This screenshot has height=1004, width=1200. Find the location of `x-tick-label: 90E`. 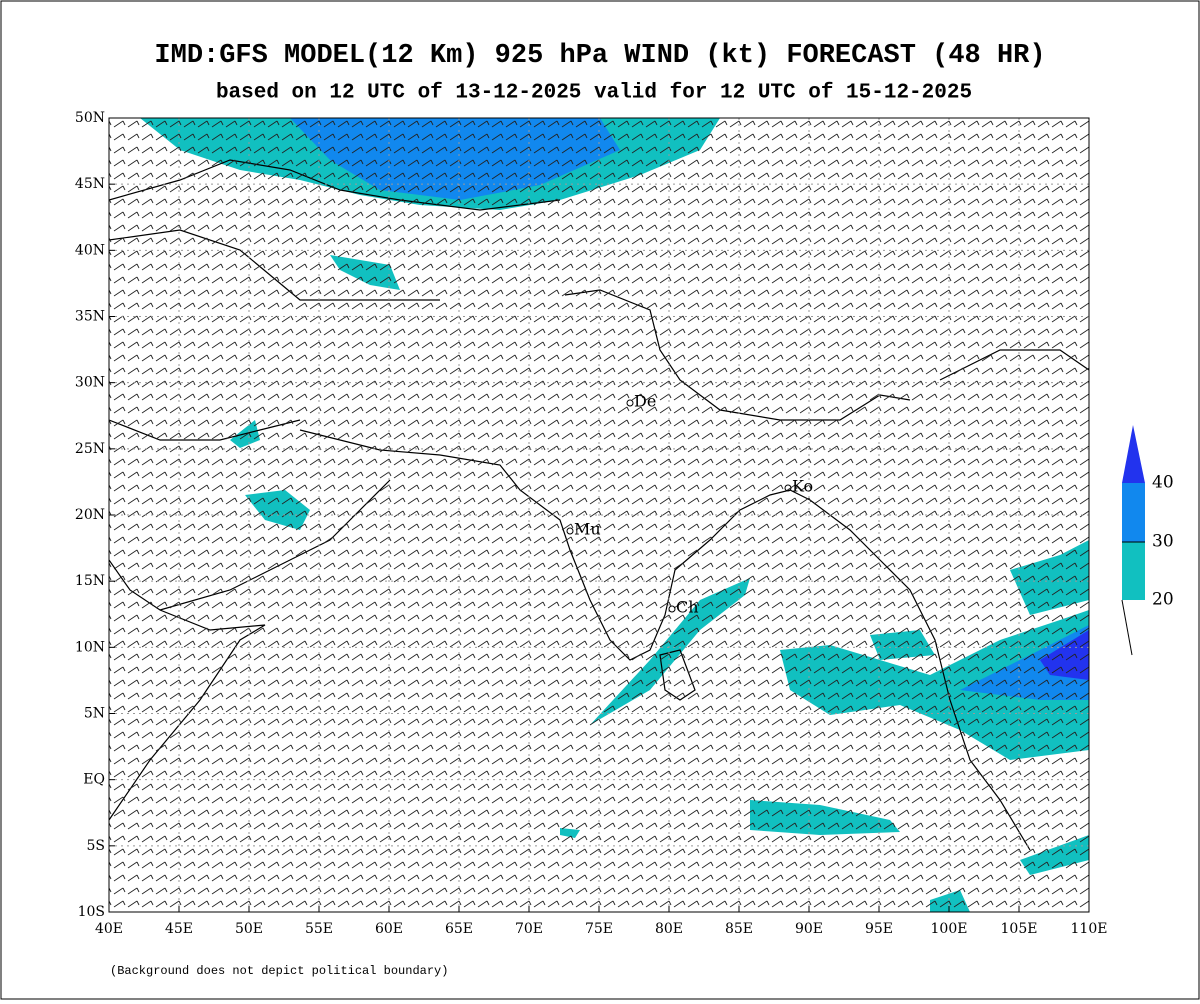

x-tick-label: 90E is located at coordinates (809, 929).